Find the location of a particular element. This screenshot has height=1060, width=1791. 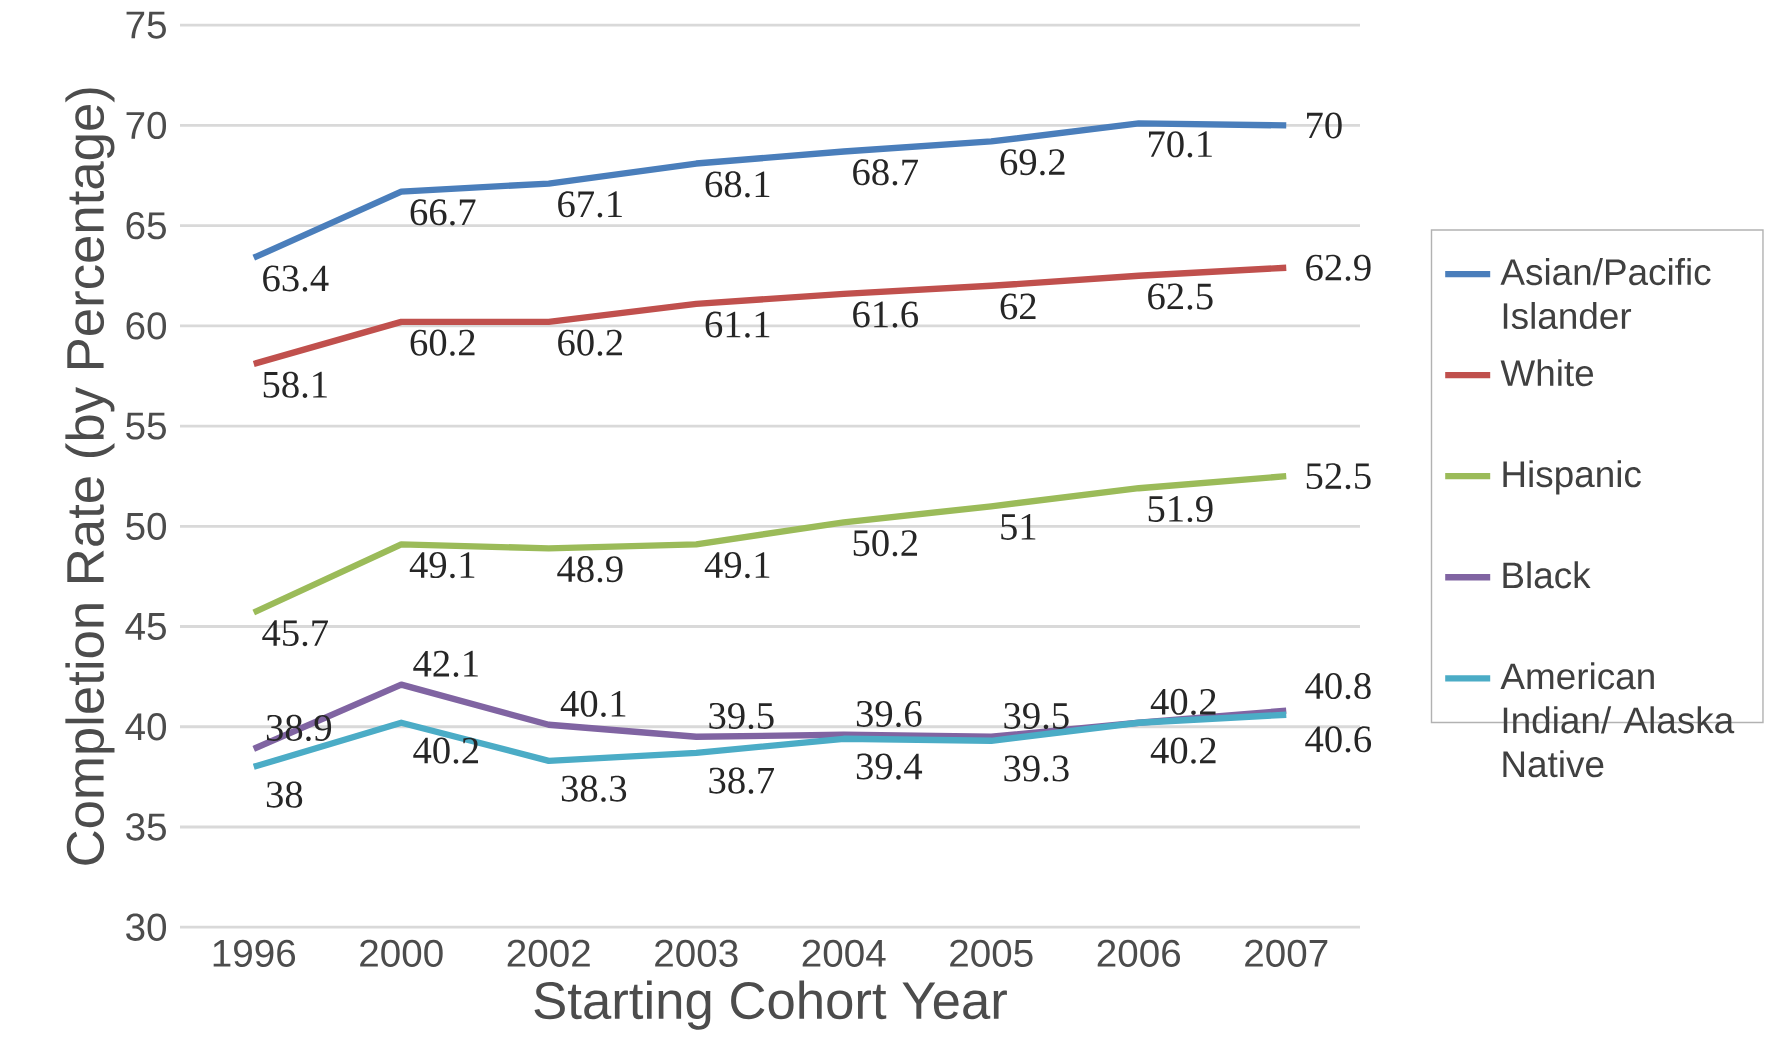

legend-label: Asian/Pacific Islander is located at coordinates (1605, 293).